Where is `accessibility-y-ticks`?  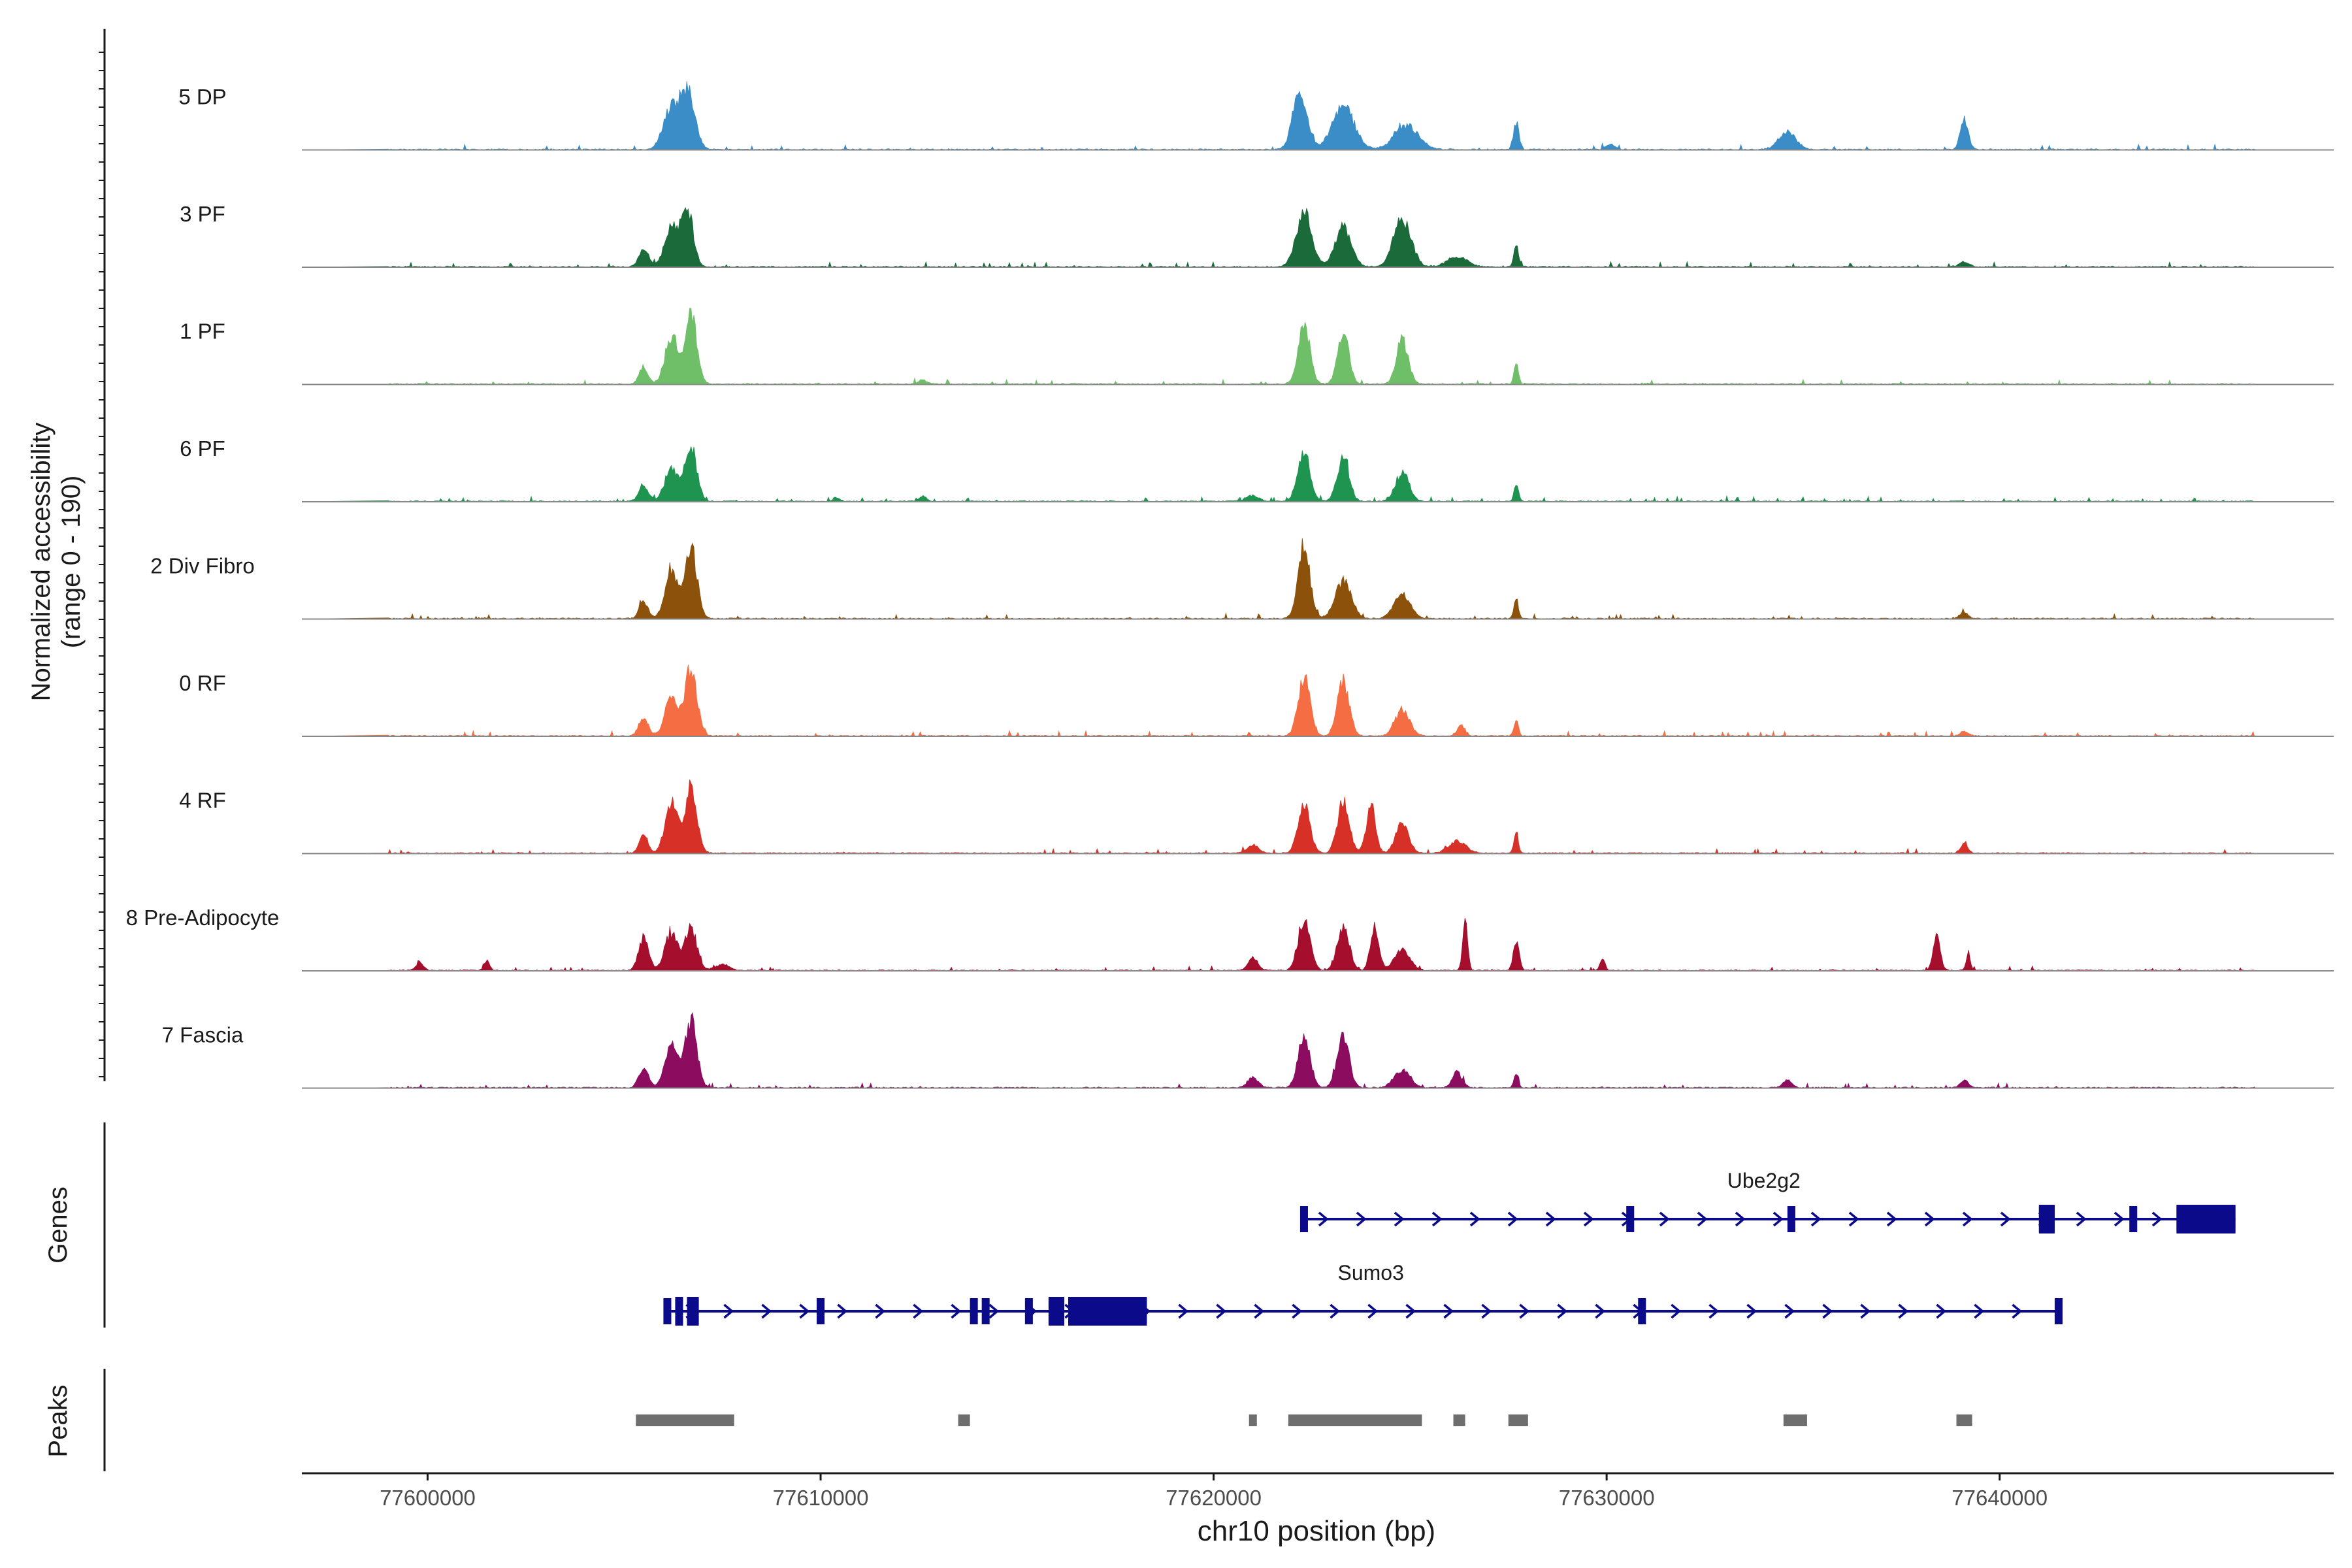 accessibility-y-ticks is located at coordinates (102, 564).